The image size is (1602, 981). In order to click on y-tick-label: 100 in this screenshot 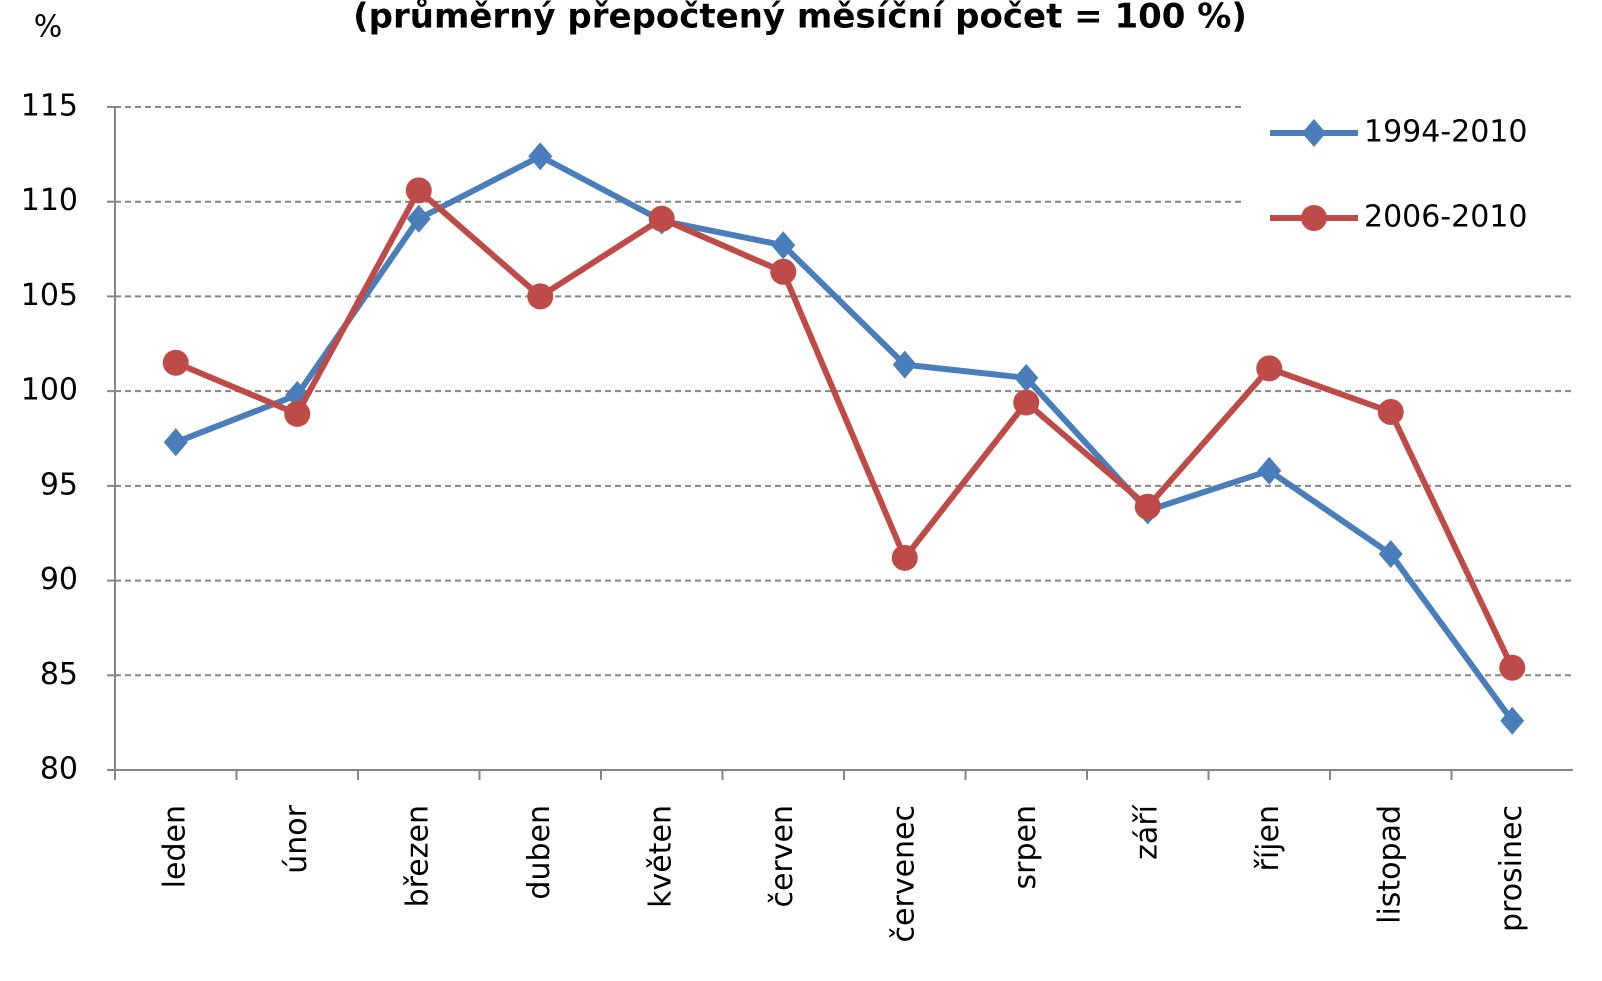, I will do `click(49, 390)`.